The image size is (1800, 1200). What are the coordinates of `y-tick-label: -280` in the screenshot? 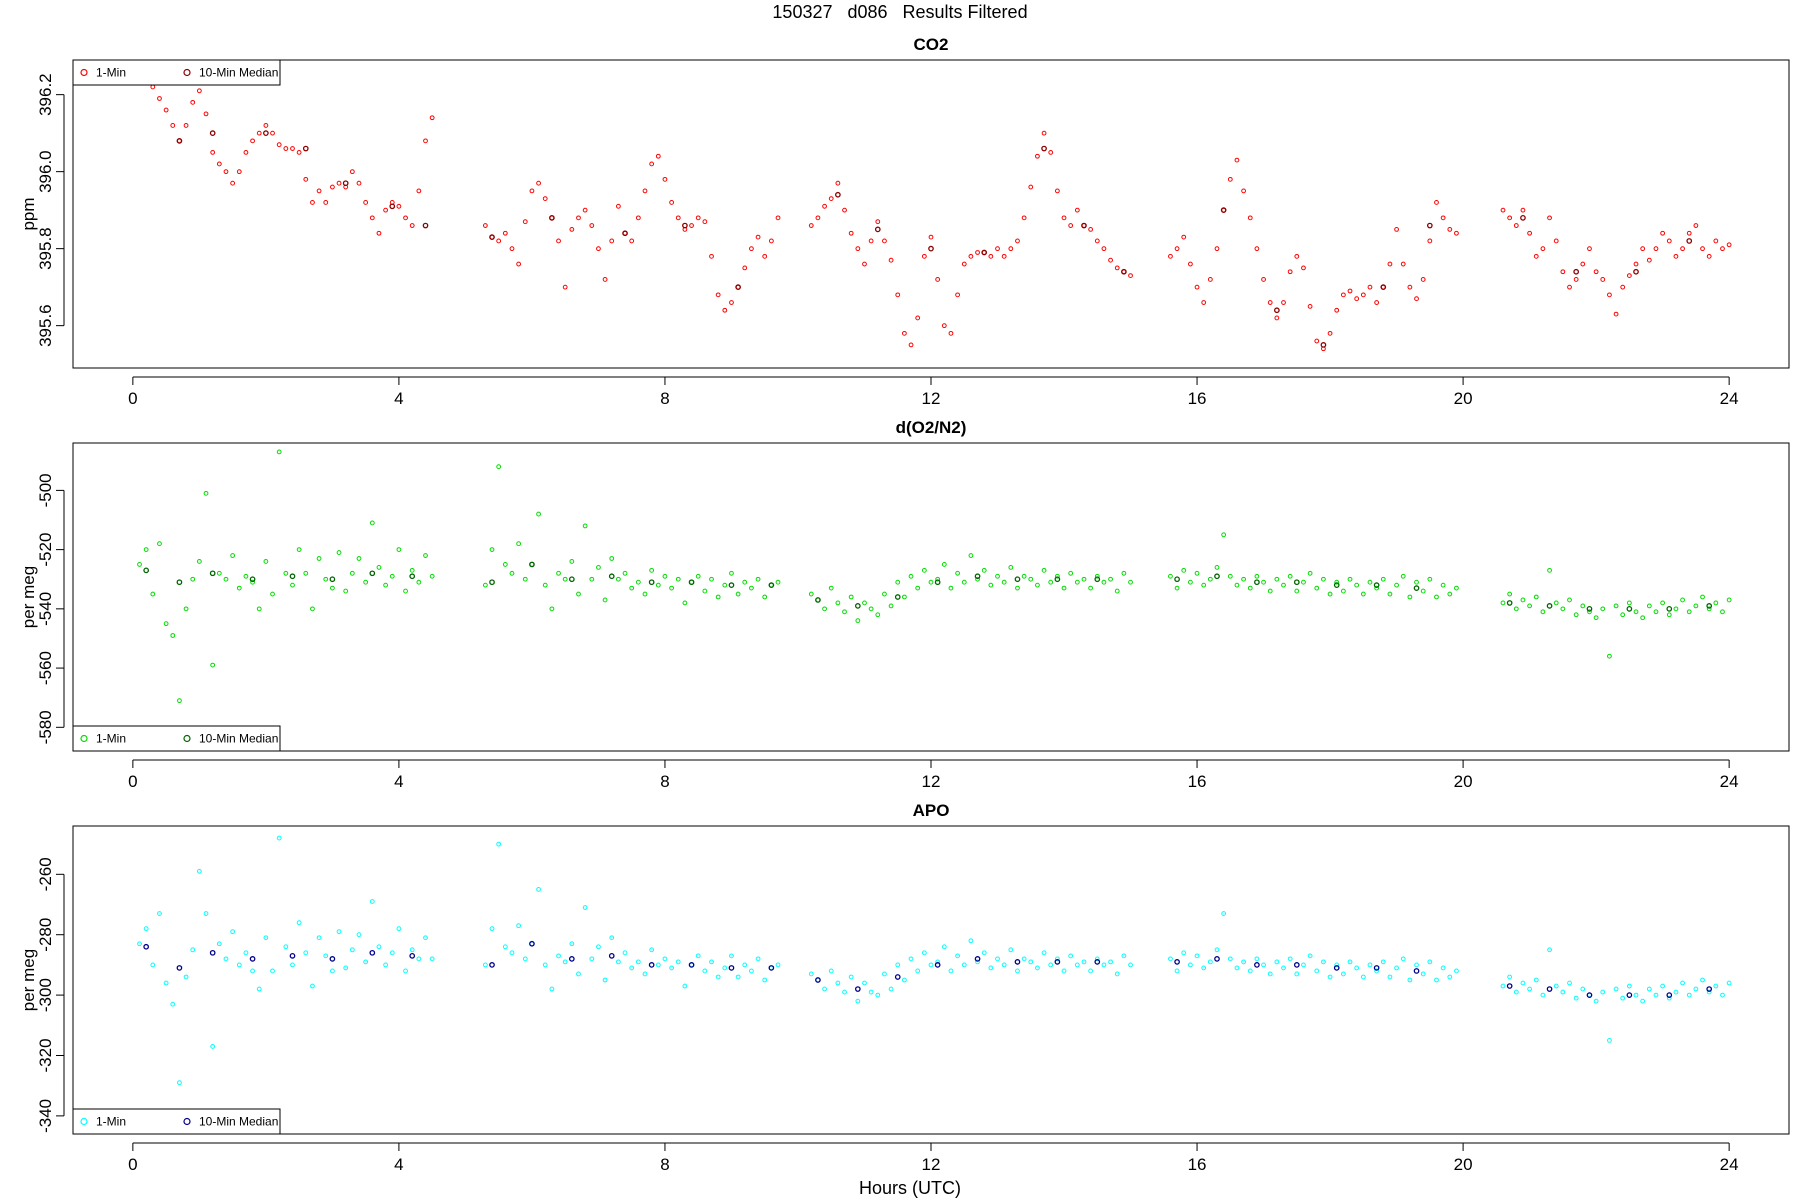 It's located at (45, 935).